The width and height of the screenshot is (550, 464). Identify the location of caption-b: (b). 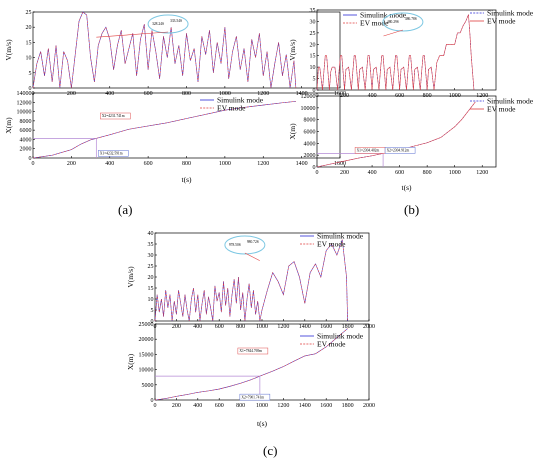
(411, 209).